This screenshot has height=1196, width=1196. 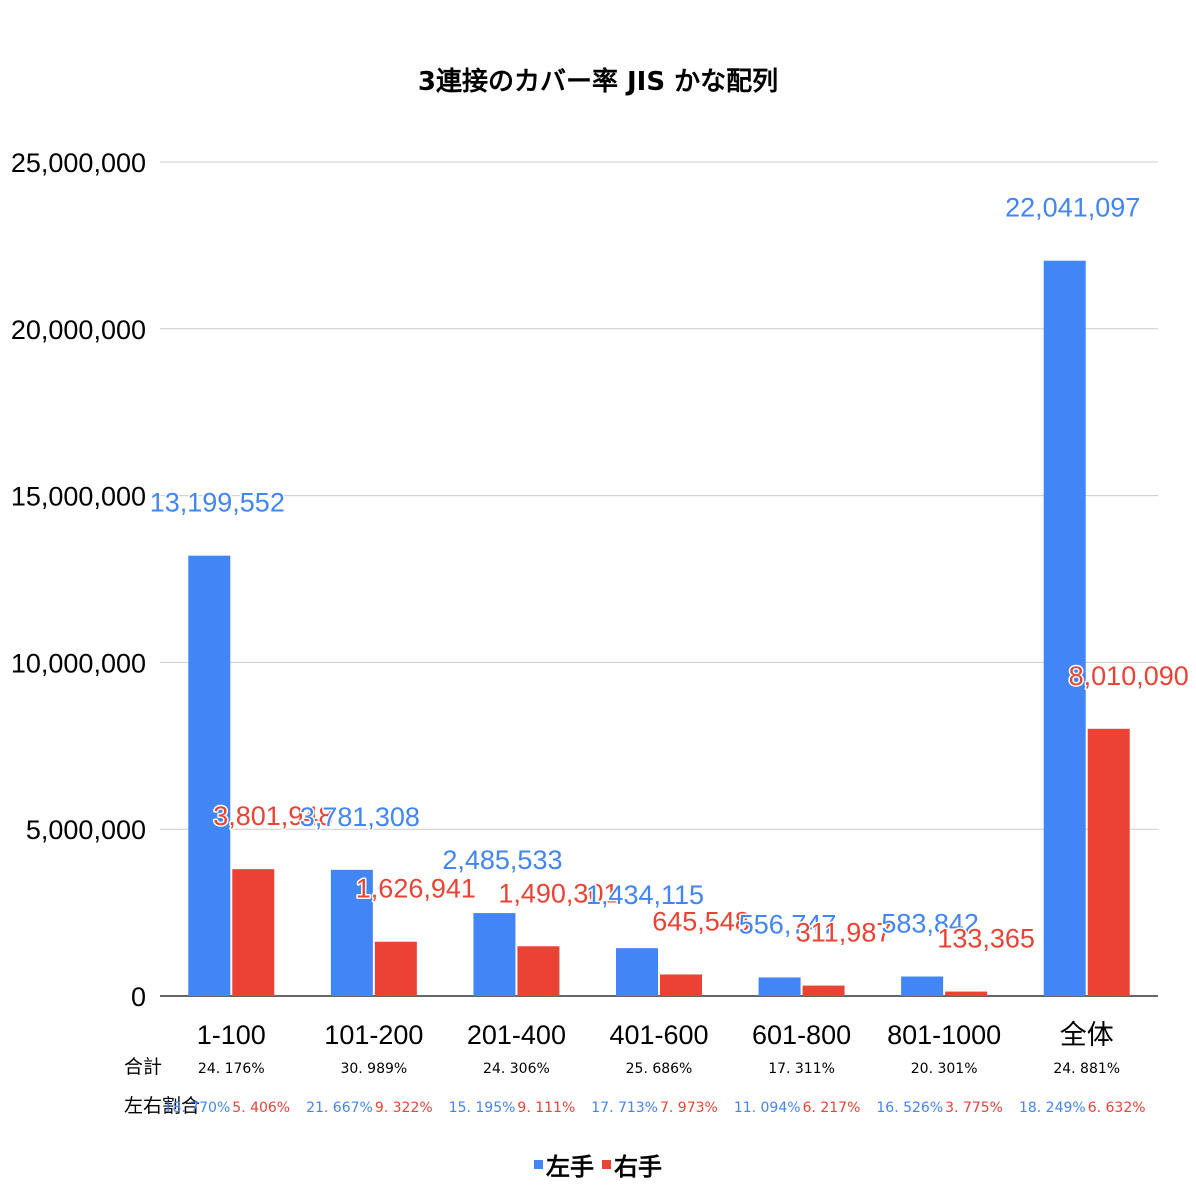 I want to click on left-ratio: 17. 713%, so click(x=624, y=1108).